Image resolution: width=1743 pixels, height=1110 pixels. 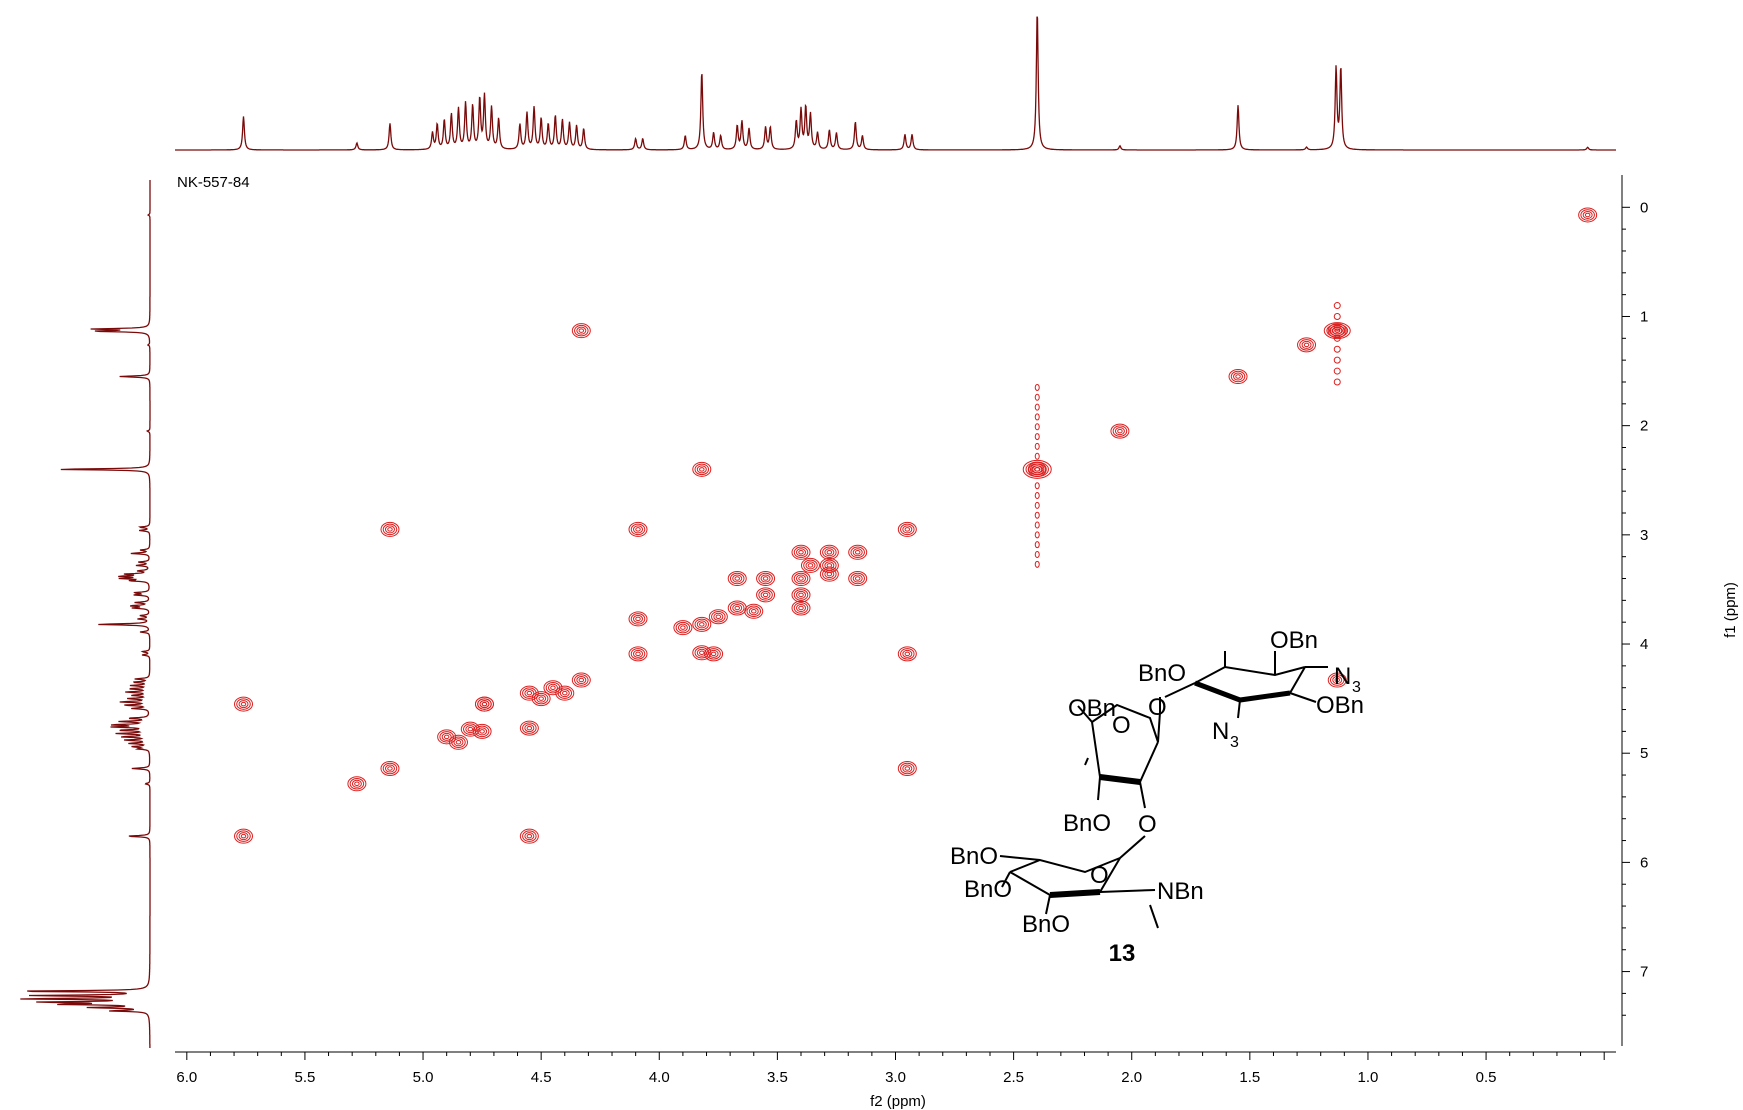 What do you see at coordinates (1368, 1077) in the screenshot?
I see `x-tick-label: 1.0` at bounding box center [1368, 1077].